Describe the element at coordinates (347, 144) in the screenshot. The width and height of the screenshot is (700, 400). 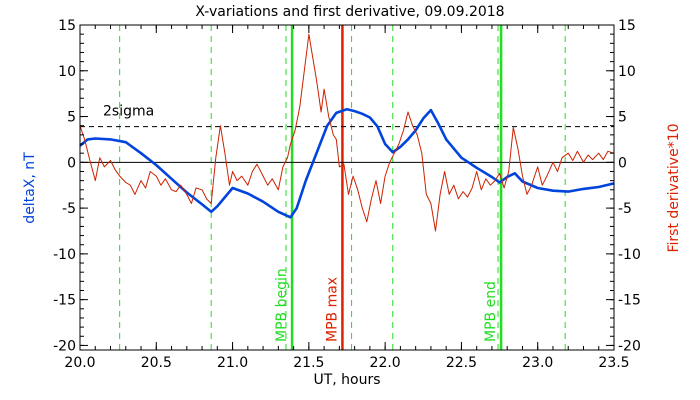
I see `reference-lines-group` at that location.